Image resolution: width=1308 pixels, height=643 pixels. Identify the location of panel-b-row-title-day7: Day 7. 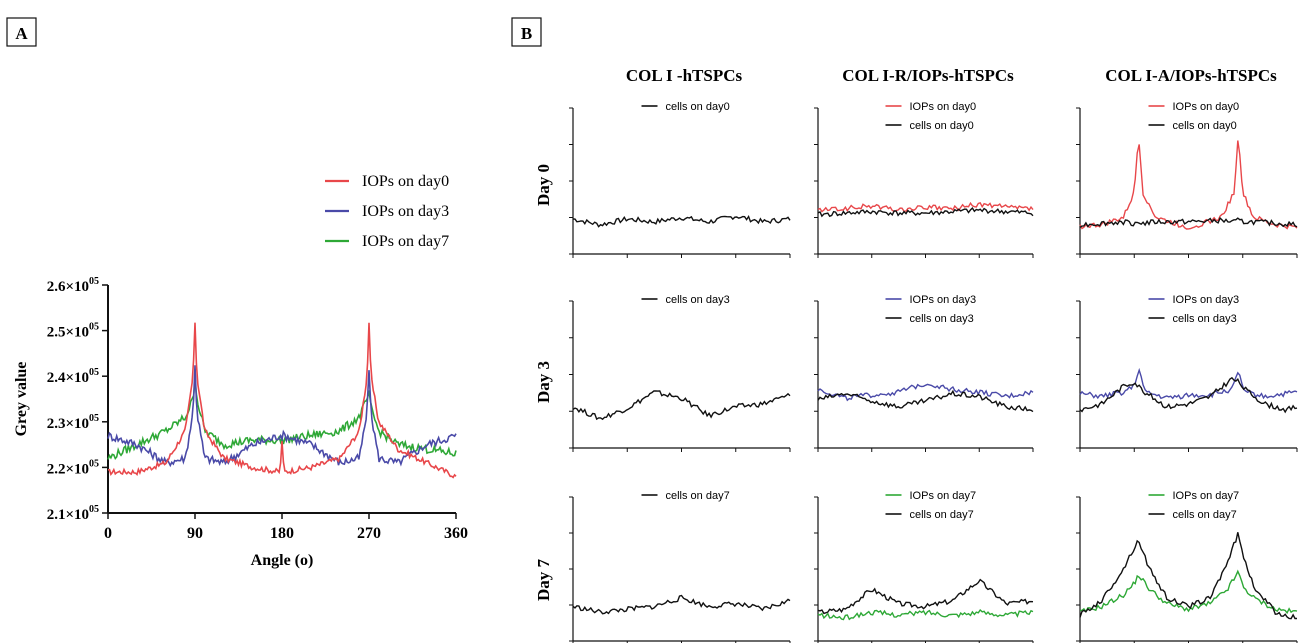
(543, 579).